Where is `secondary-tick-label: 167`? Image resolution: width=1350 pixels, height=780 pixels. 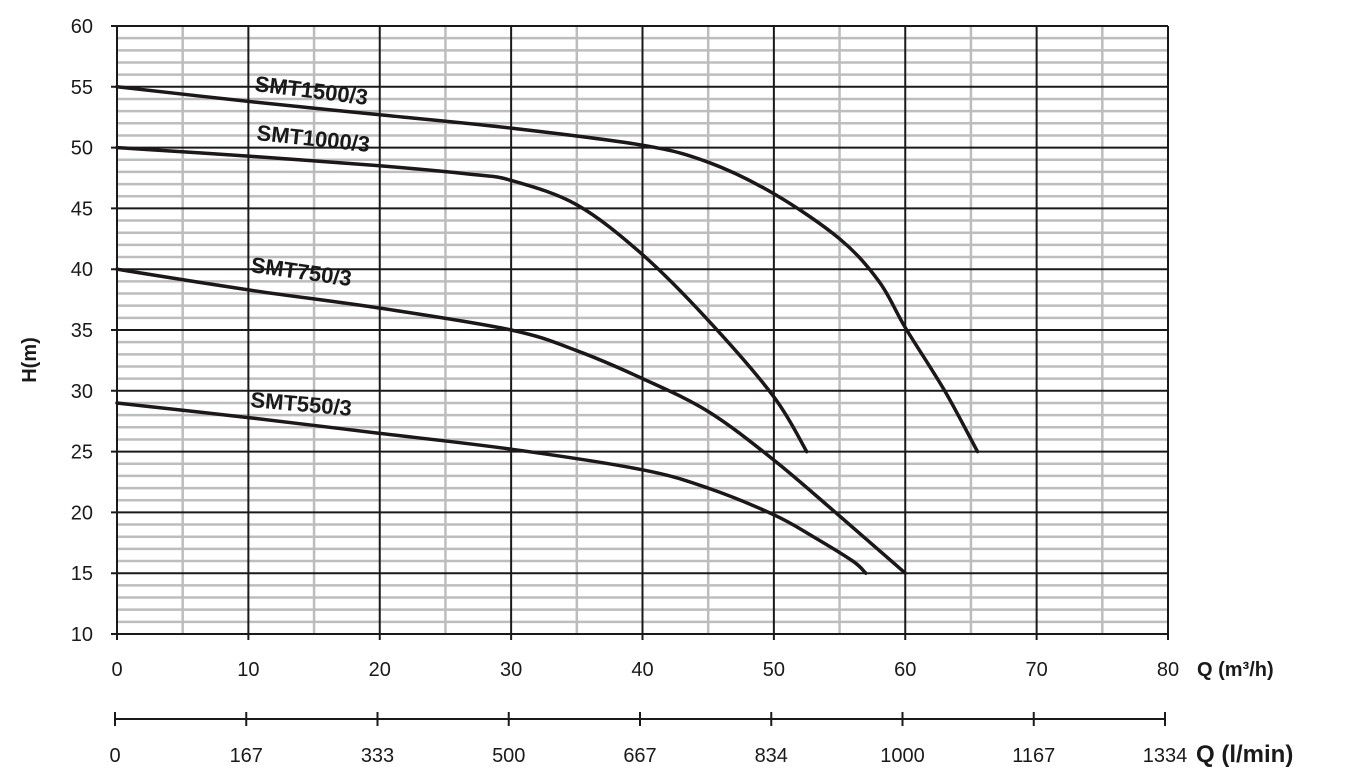 secondary-tick-label: 167 is located at coordinates (246, 756).